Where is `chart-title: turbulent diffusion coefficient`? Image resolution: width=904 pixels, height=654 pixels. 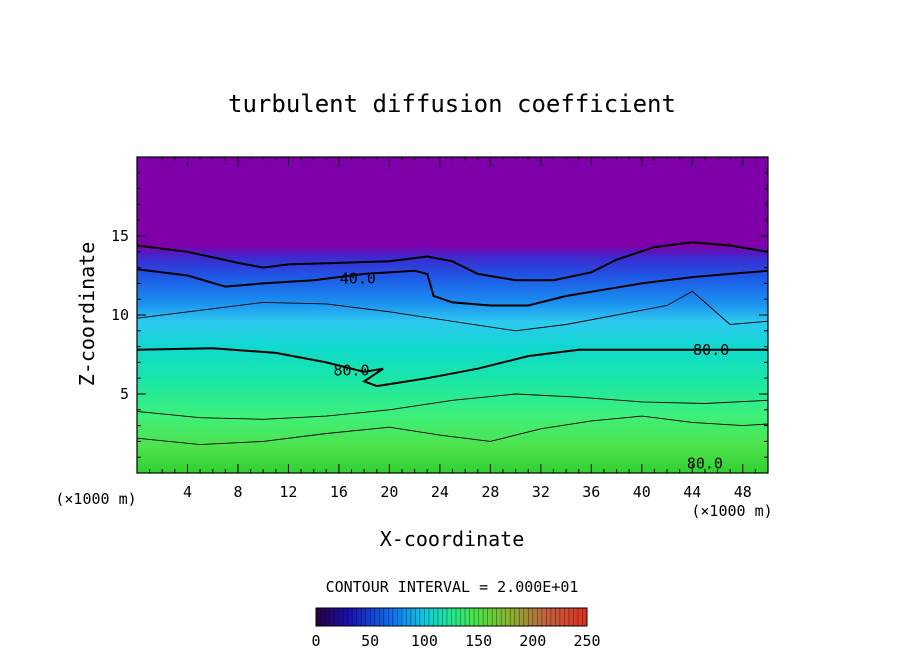
chart-title: turbulent diffusion coefficient is located at coordinates (452, 104).